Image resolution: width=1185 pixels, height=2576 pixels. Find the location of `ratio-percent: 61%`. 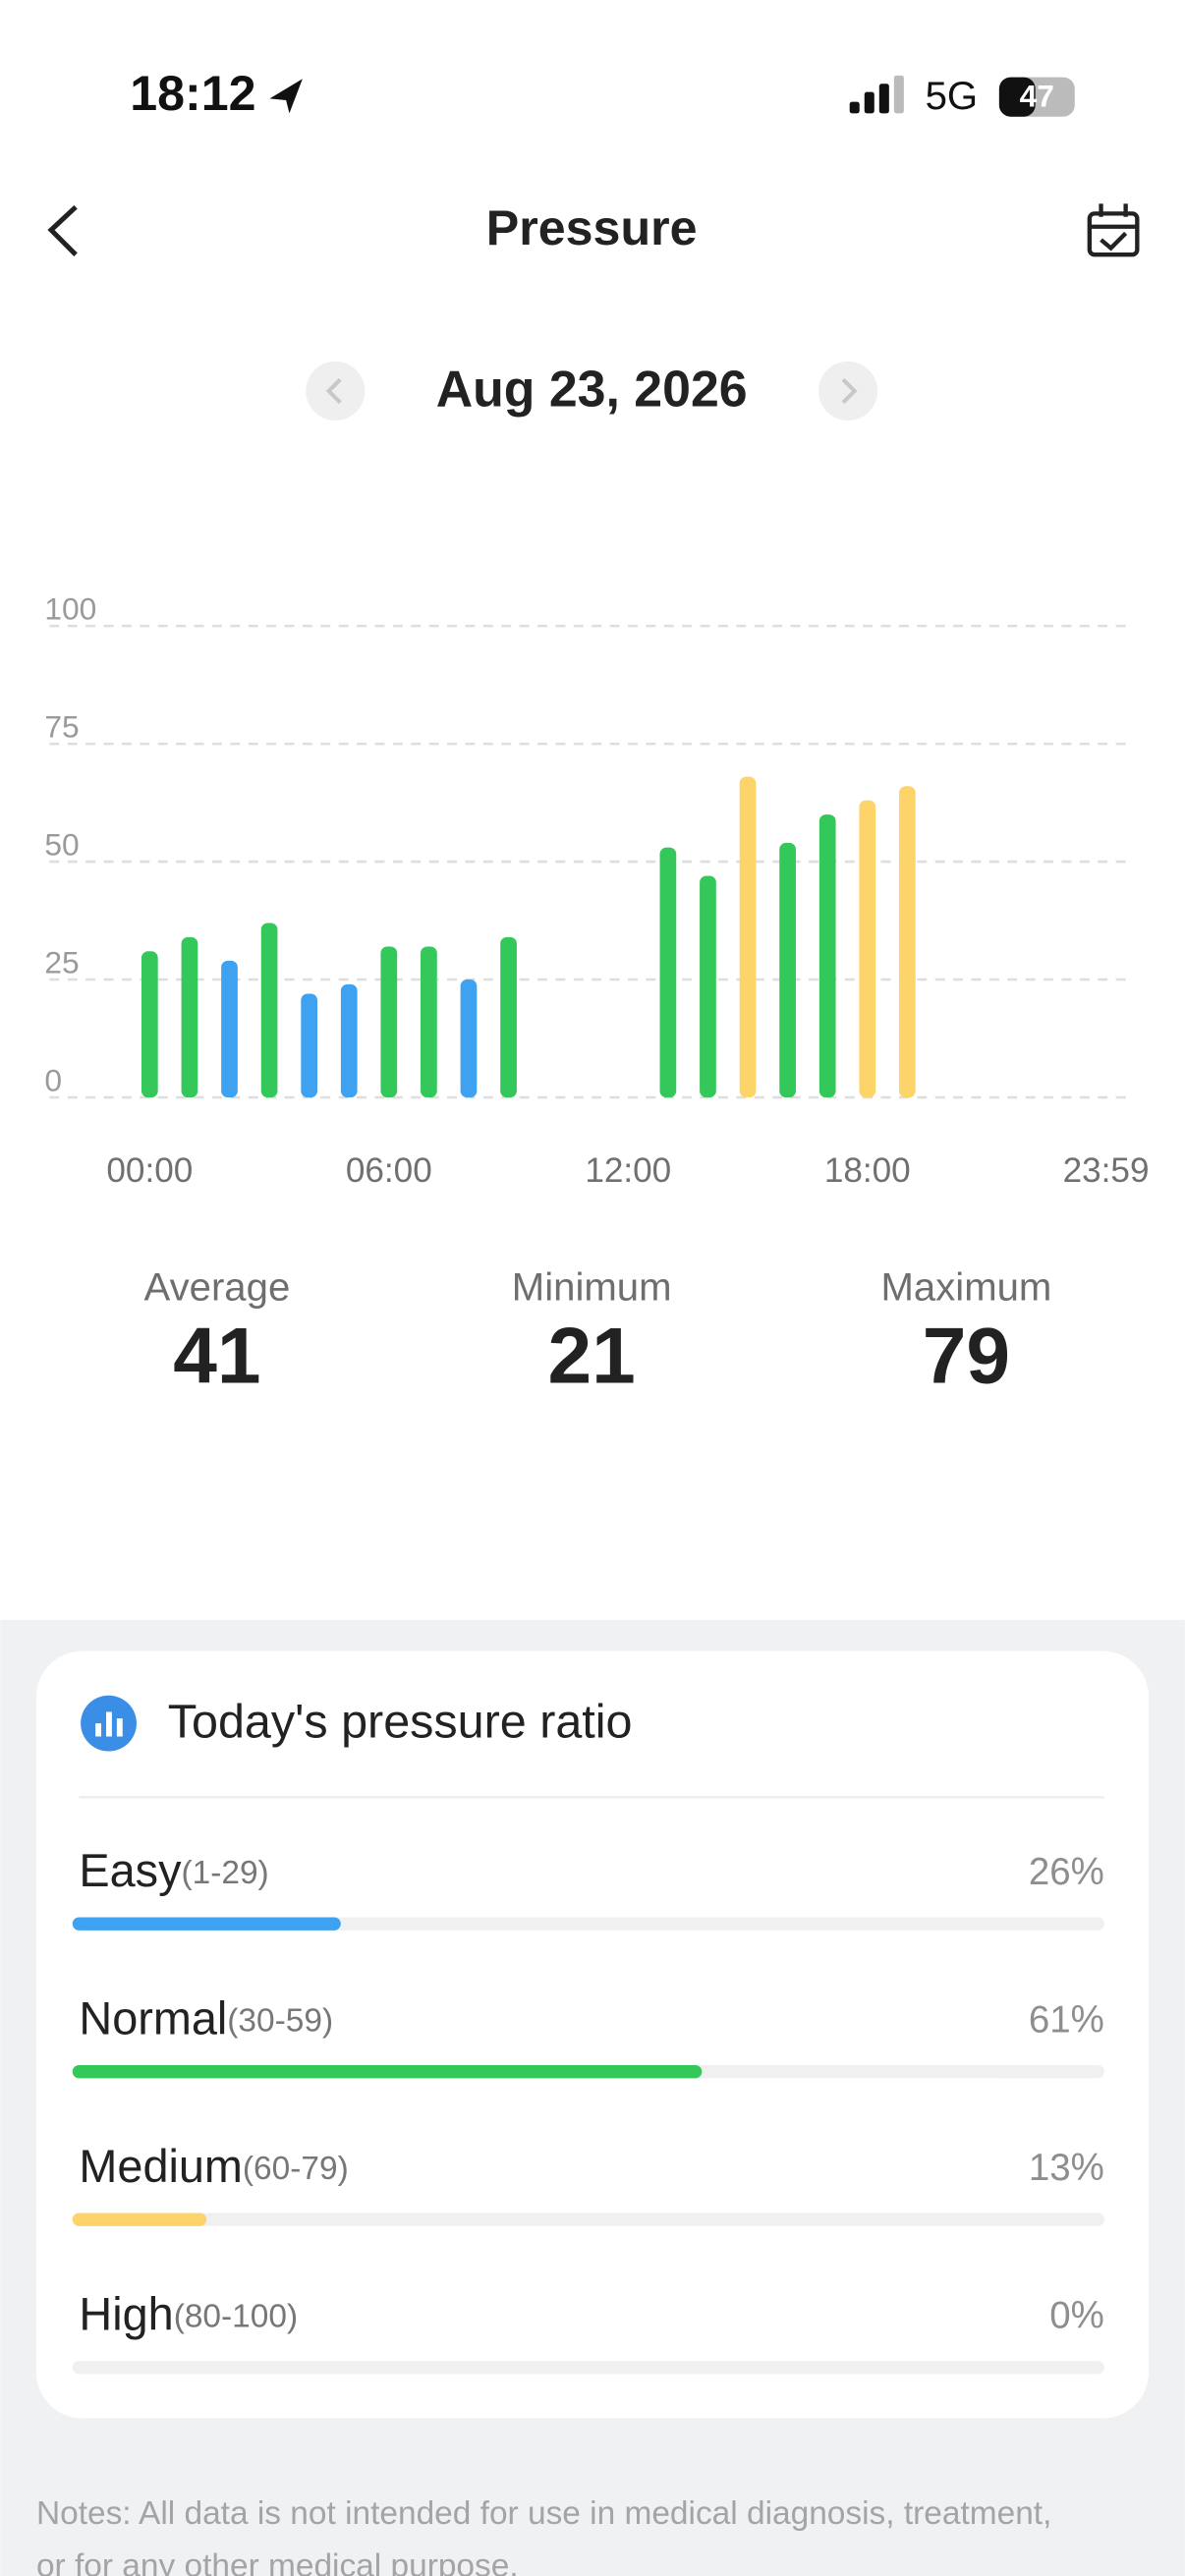

ratio-percent: 61% is located at coordinates (1067, 2020).